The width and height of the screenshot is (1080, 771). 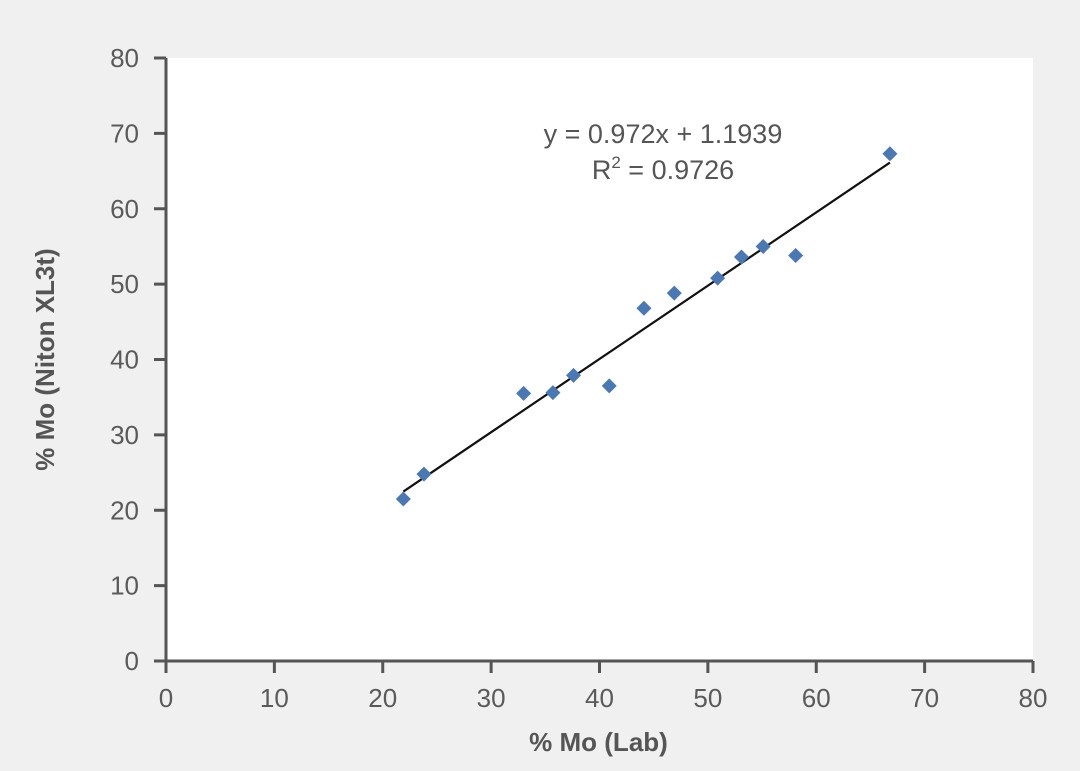 What do you see at coordinates (816, 698) in the screenshot?
I see `x-tick-label: 60` at bounding box center [816, 698].